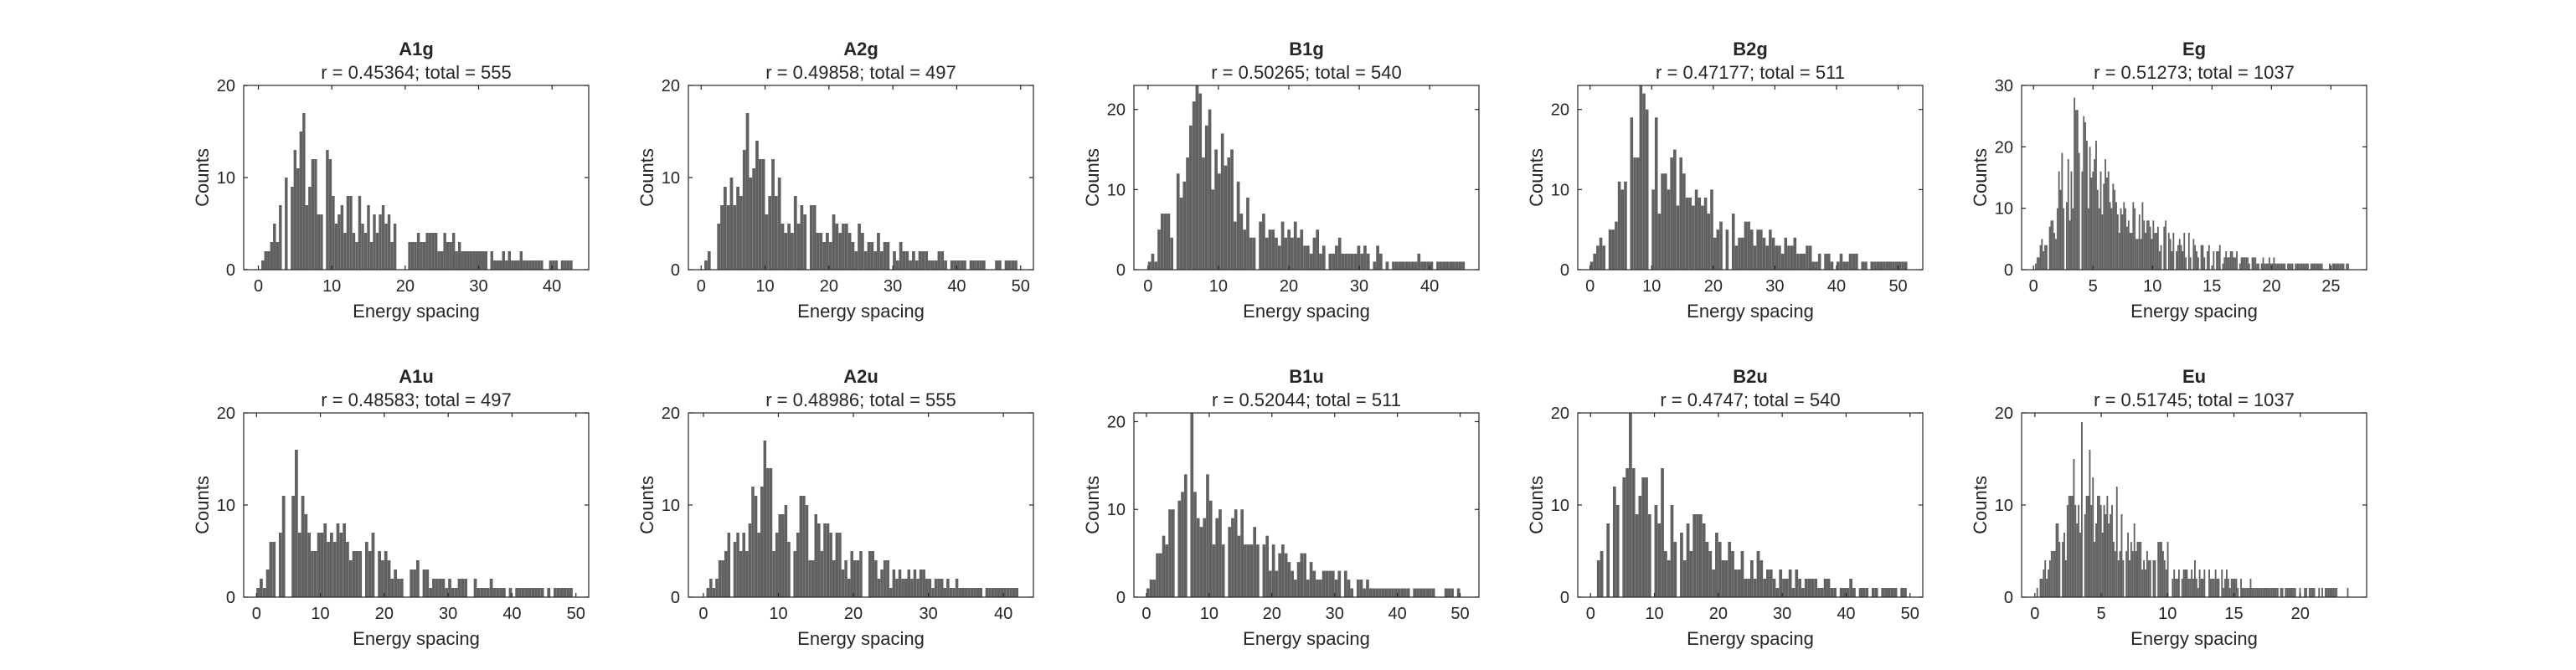 The image size is (2576, 670). Describe the element at coordinates (1750, 638) in the screenshot. I see `x-axis-label: Energy spacing` at that location.